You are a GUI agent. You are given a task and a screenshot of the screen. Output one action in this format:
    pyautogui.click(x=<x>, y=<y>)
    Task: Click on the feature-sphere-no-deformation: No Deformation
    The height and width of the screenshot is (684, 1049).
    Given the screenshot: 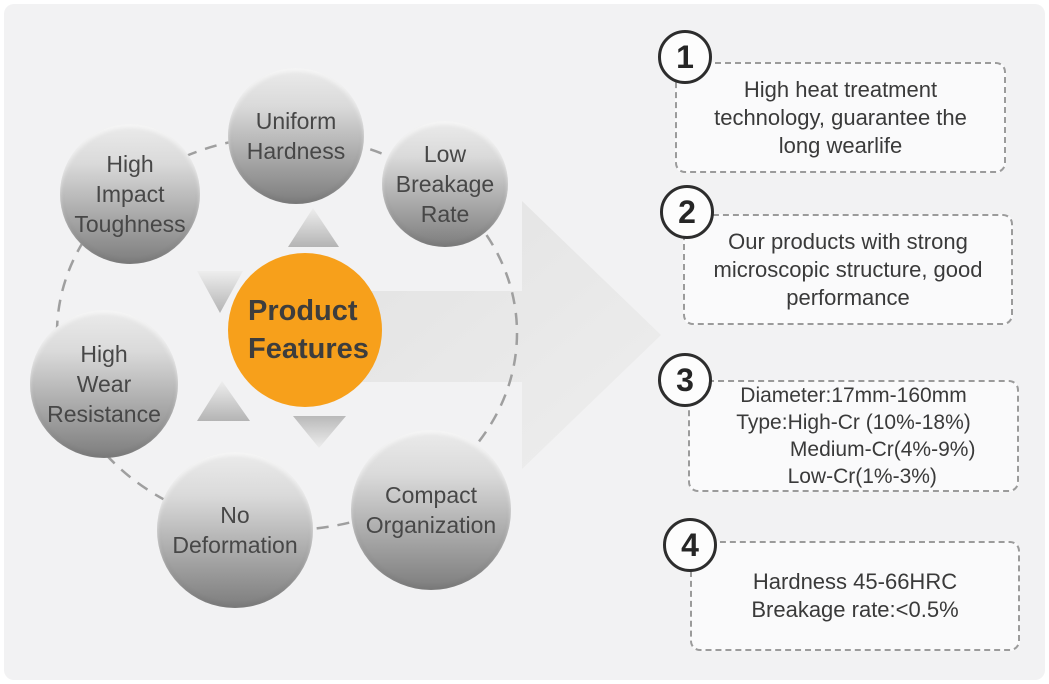 What is the action you would take?
    pyautogui.click(x=235, y=530)
    